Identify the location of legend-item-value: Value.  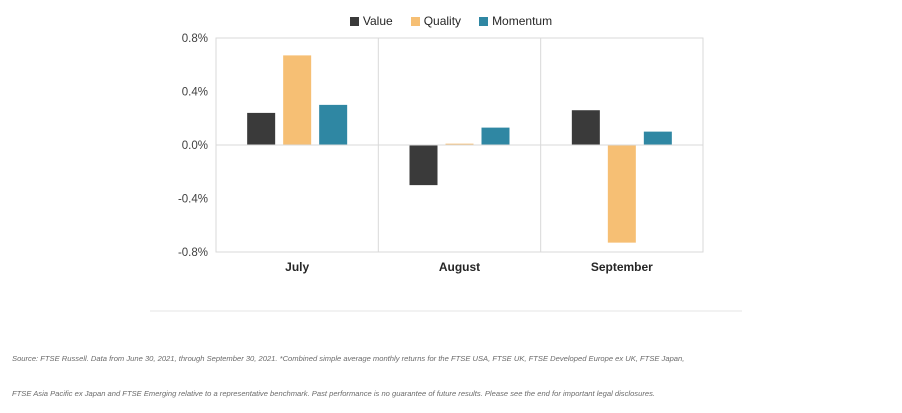
(371, 21).